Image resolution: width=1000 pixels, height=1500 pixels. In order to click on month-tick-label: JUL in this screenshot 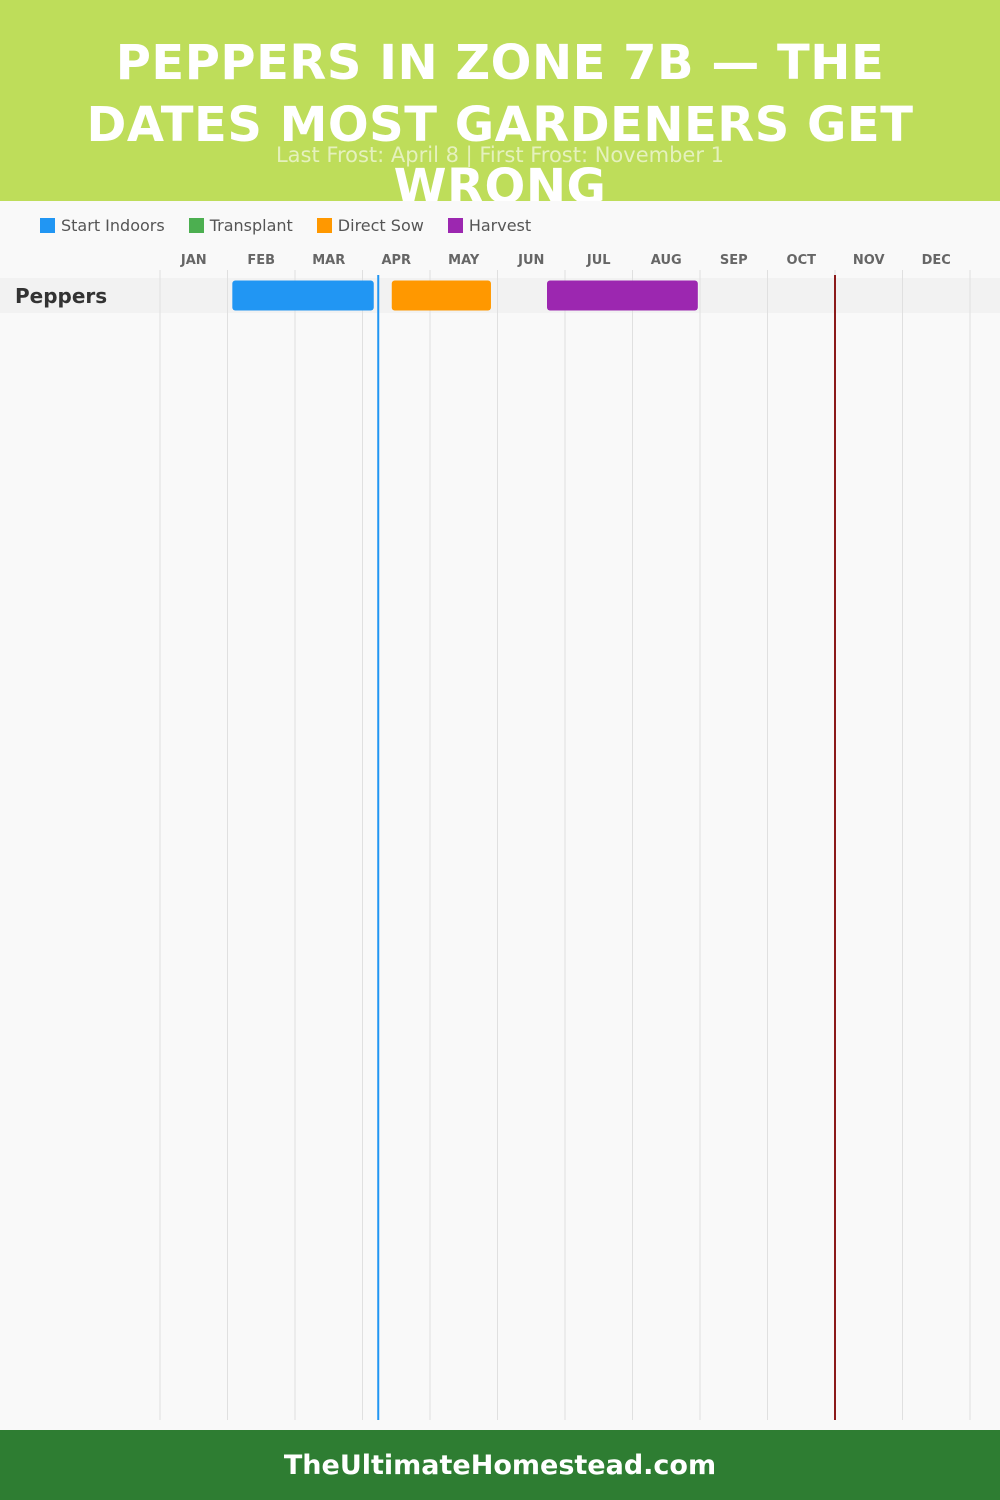, I will do `click(598, 260)`.